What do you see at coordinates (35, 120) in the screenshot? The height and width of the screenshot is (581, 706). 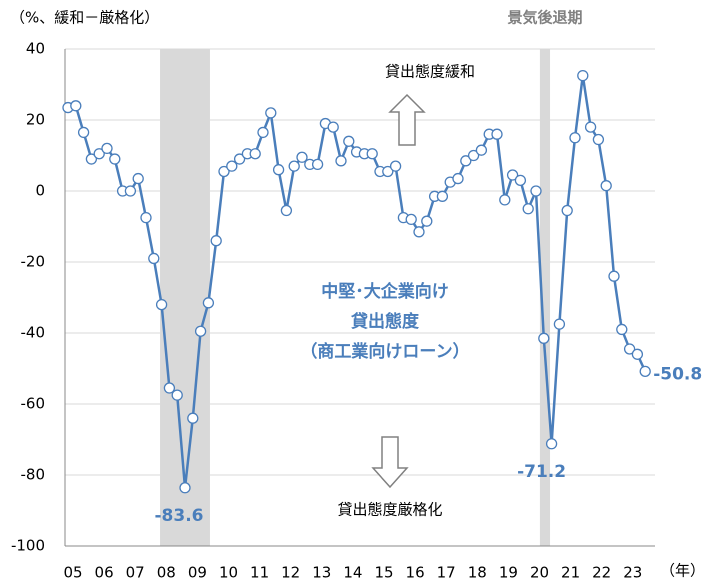 I see `y-tick-label: 20` at bounding box center [35, 120].